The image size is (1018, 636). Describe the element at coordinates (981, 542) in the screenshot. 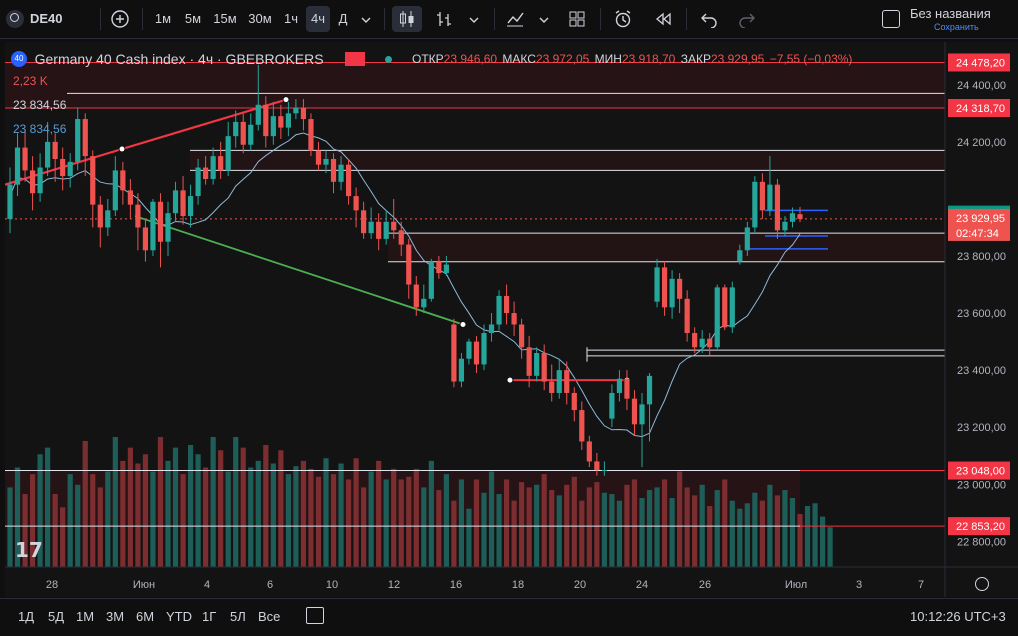

I see `y-axis-tick-label: 22 800,00` at that location.